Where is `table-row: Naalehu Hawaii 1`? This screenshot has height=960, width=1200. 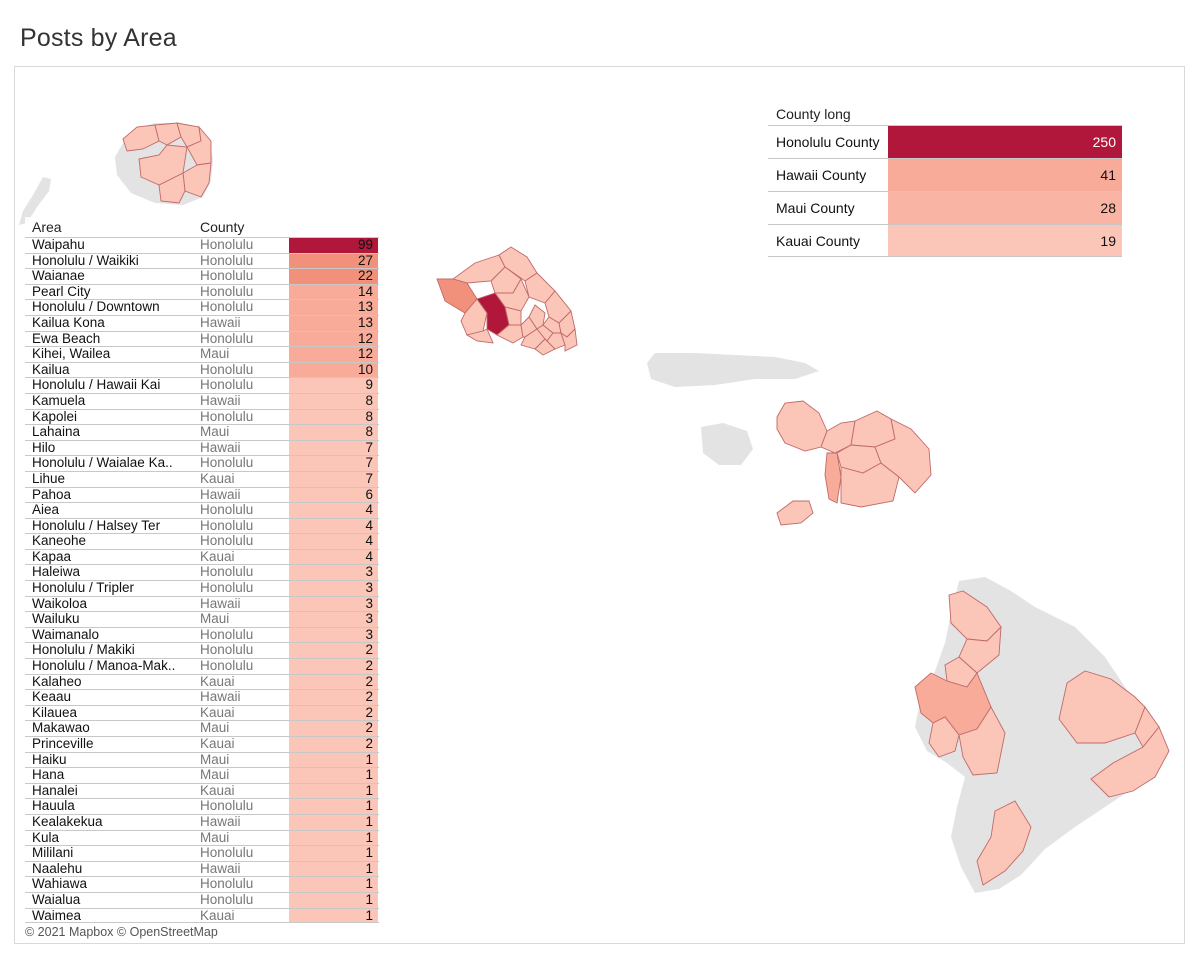 table-row: Naalehu Hawaii 1 is located at coordinates (202, 868).